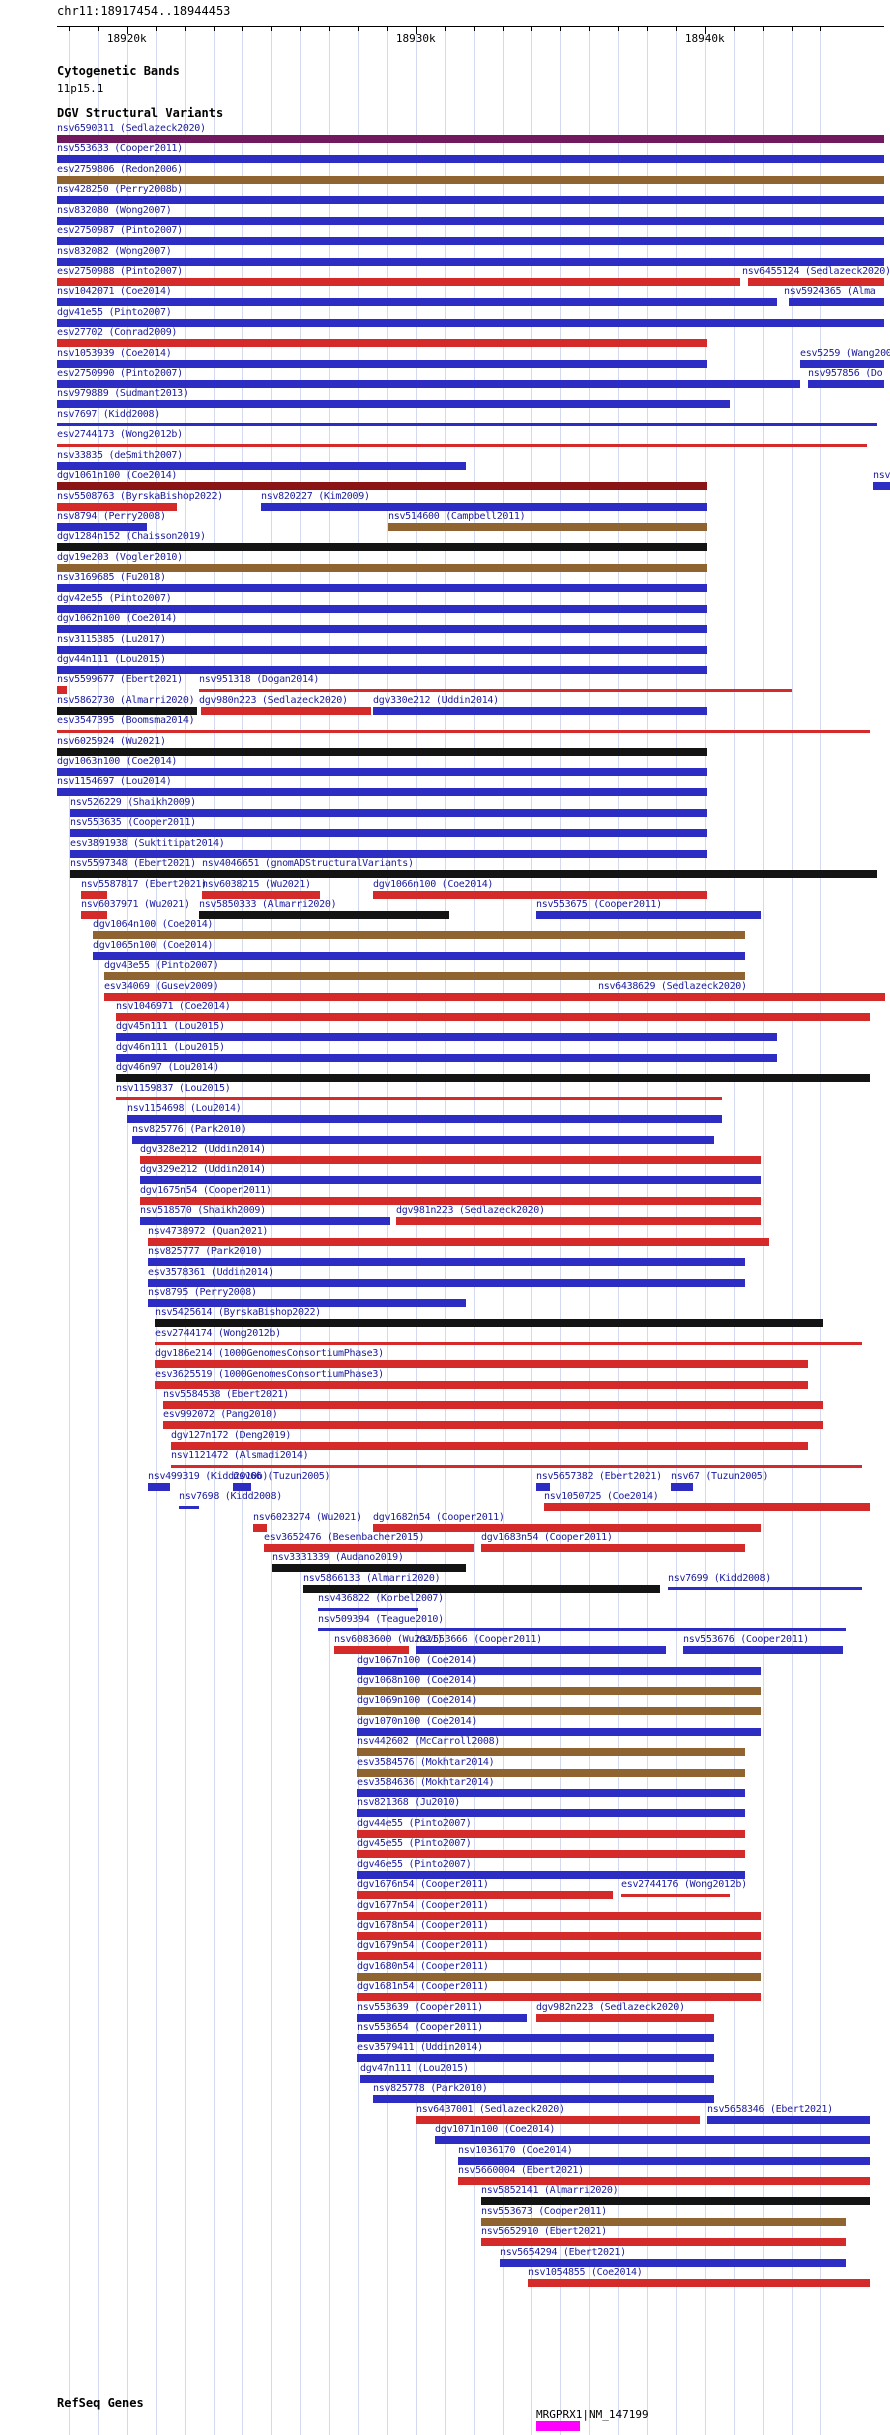  Describe the element at coordinates (490, 2109) in the screenshot. I see `variant-label: nsv6437001 (Sedlazeck2020)` at that location.